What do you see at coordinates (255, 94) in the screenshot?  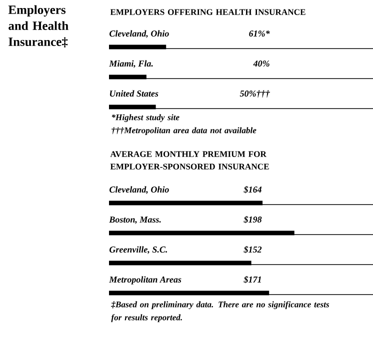 I see `data-label: 50%†††` at bounding box center [255, 94].